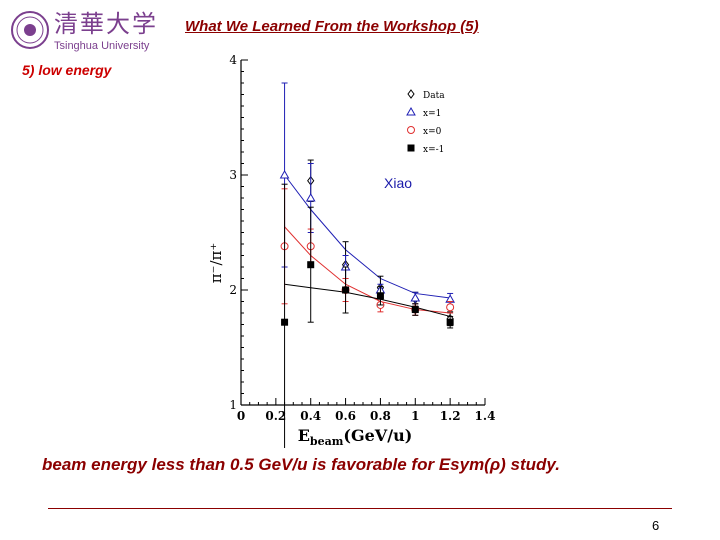 The image size is (720, 540). What do you see at coordinates (485, 416) in the screenshot?
I see `x-tick-label: 1.4` at bounding box center [485, 416].